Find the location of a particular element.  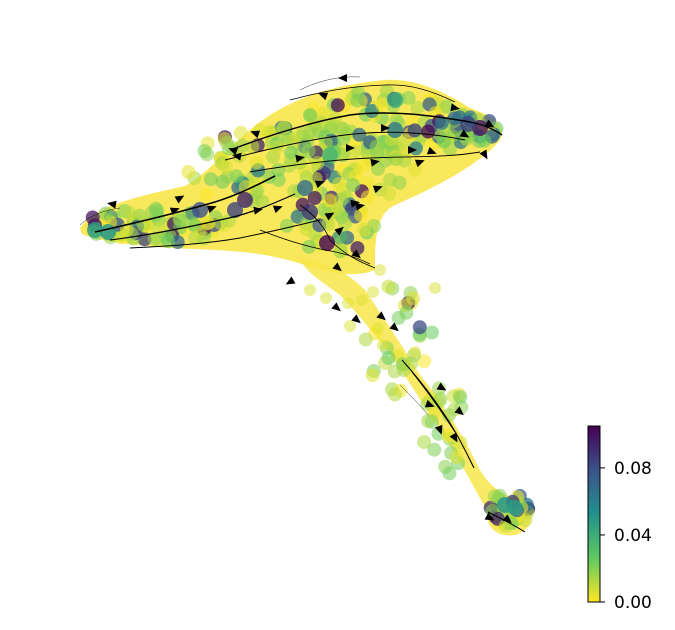

colorbar-tick-label: 0.04 is located at coordinates (633, 536).